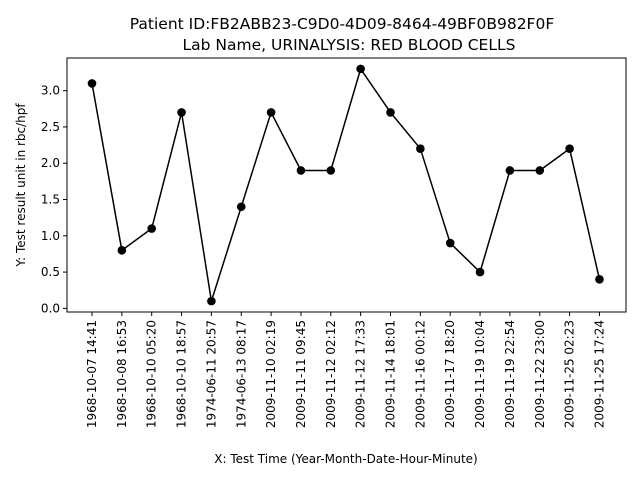  I want to click on x-tick-label: 1968-10-08 16:53, so click(122, 374).